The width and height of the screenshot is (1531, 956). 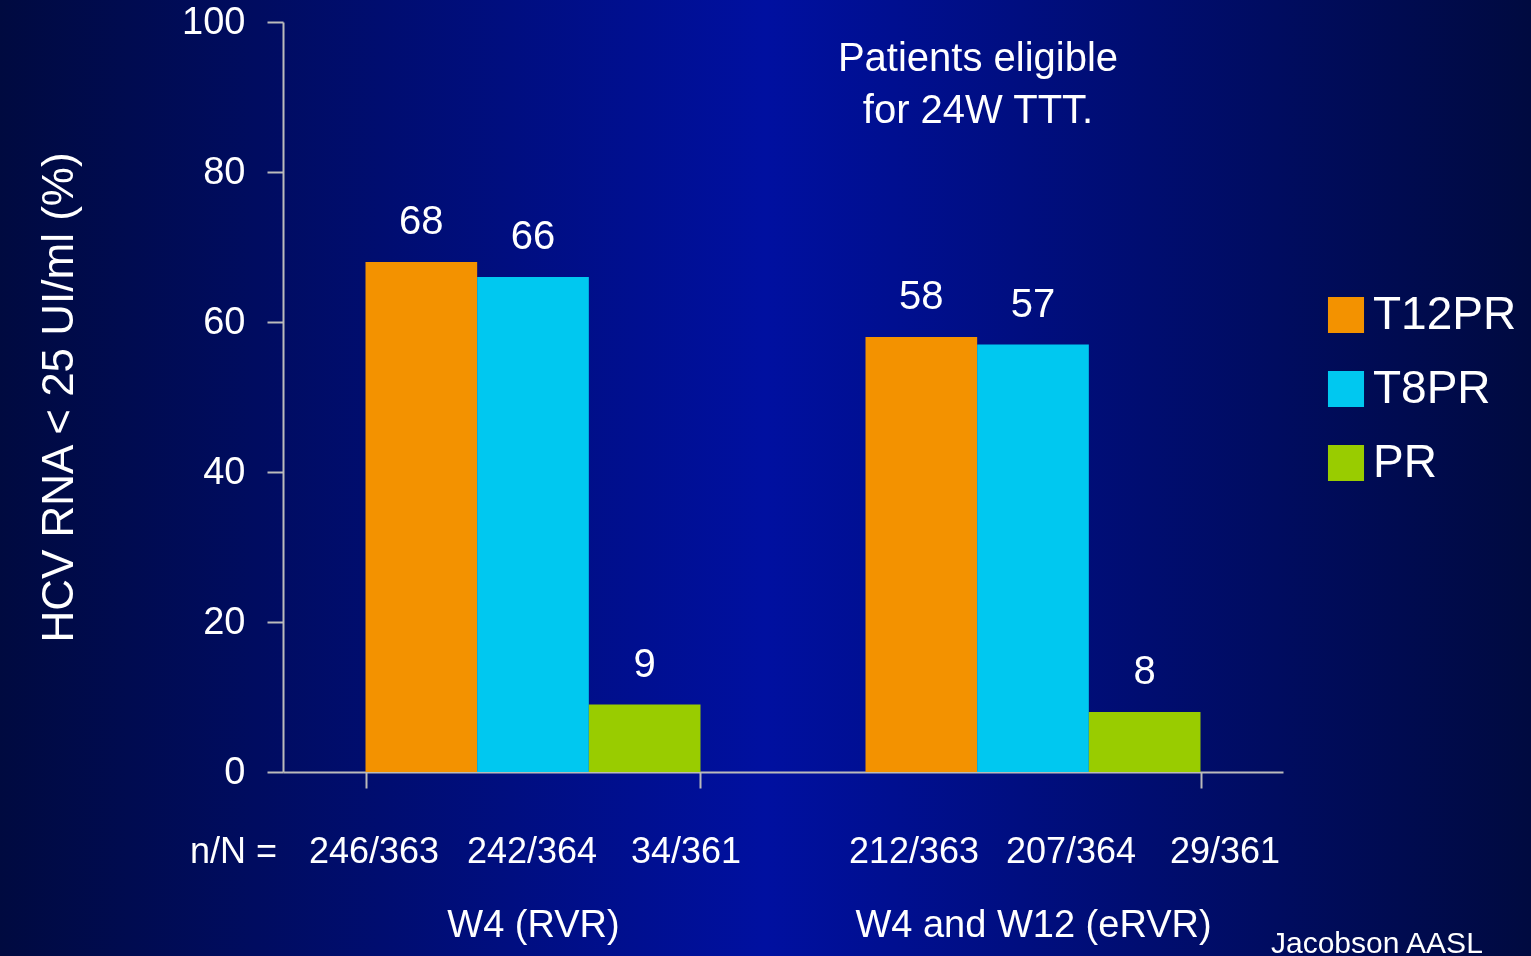 What do you see at coordinates (1071, 850) in the screenshot?
I see `text: 207/364` at bounding box center [1071, 850].